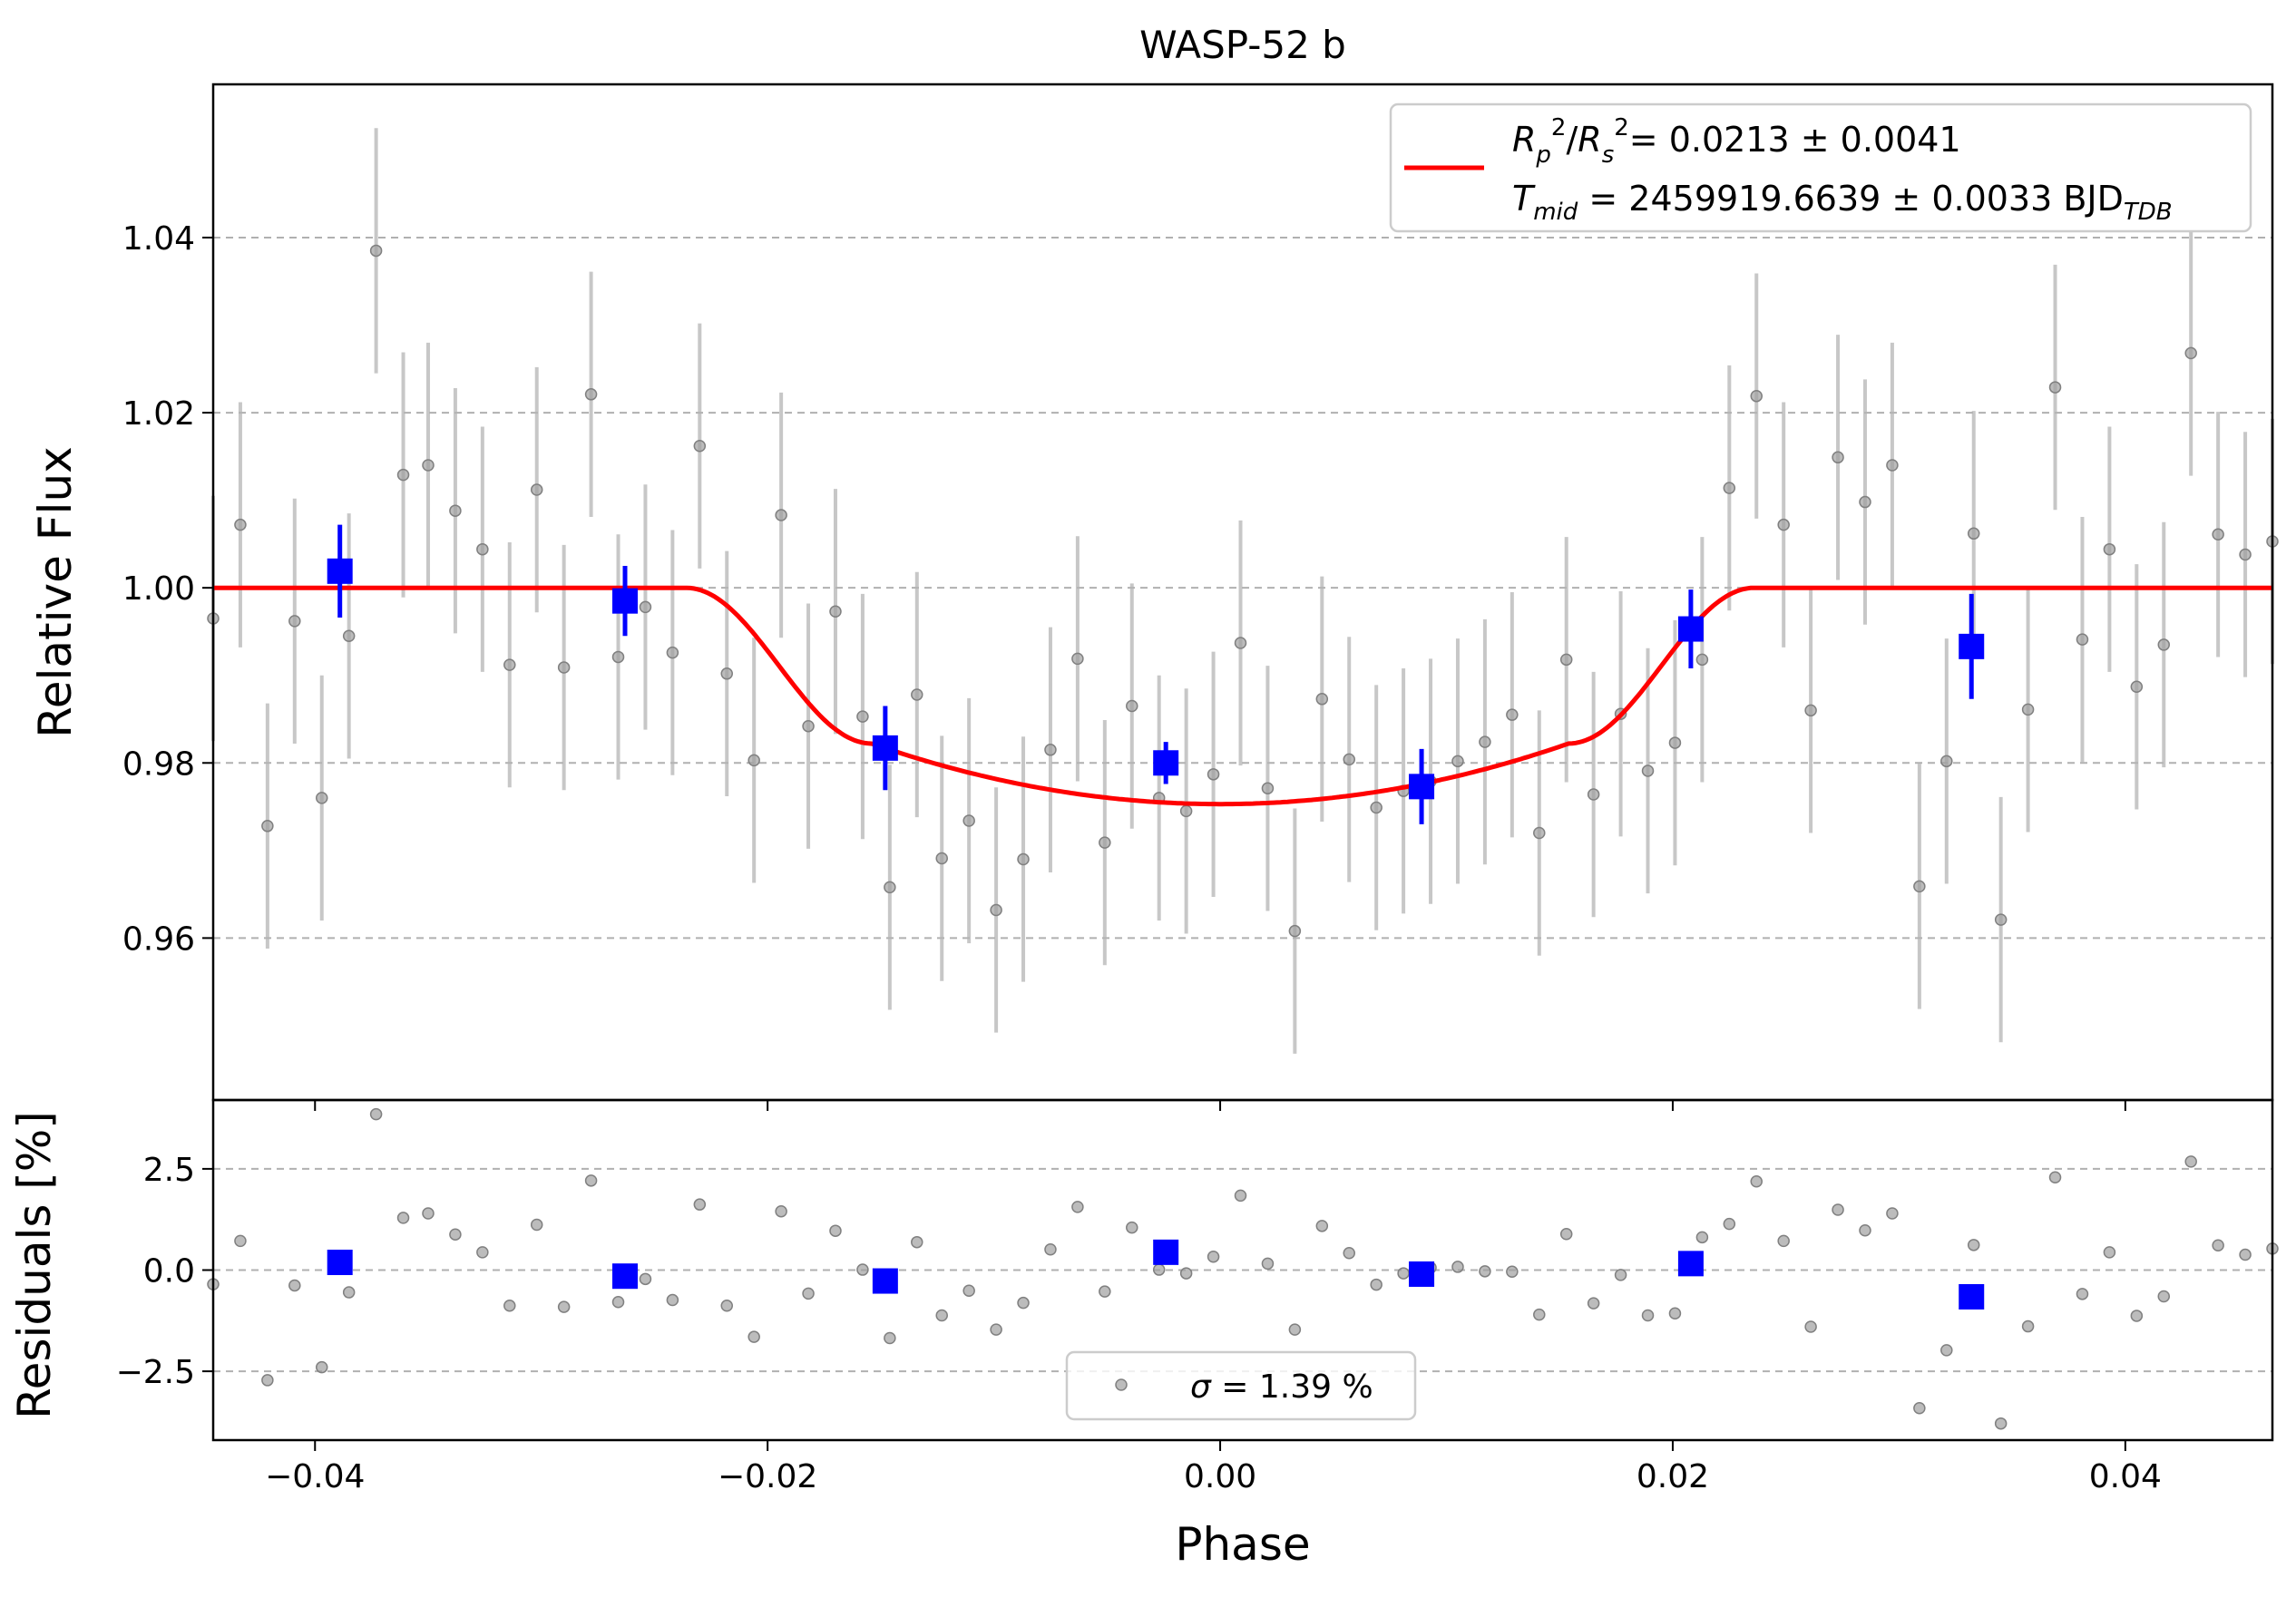  I want to click on transit-model-curve, so click(1243, 696).